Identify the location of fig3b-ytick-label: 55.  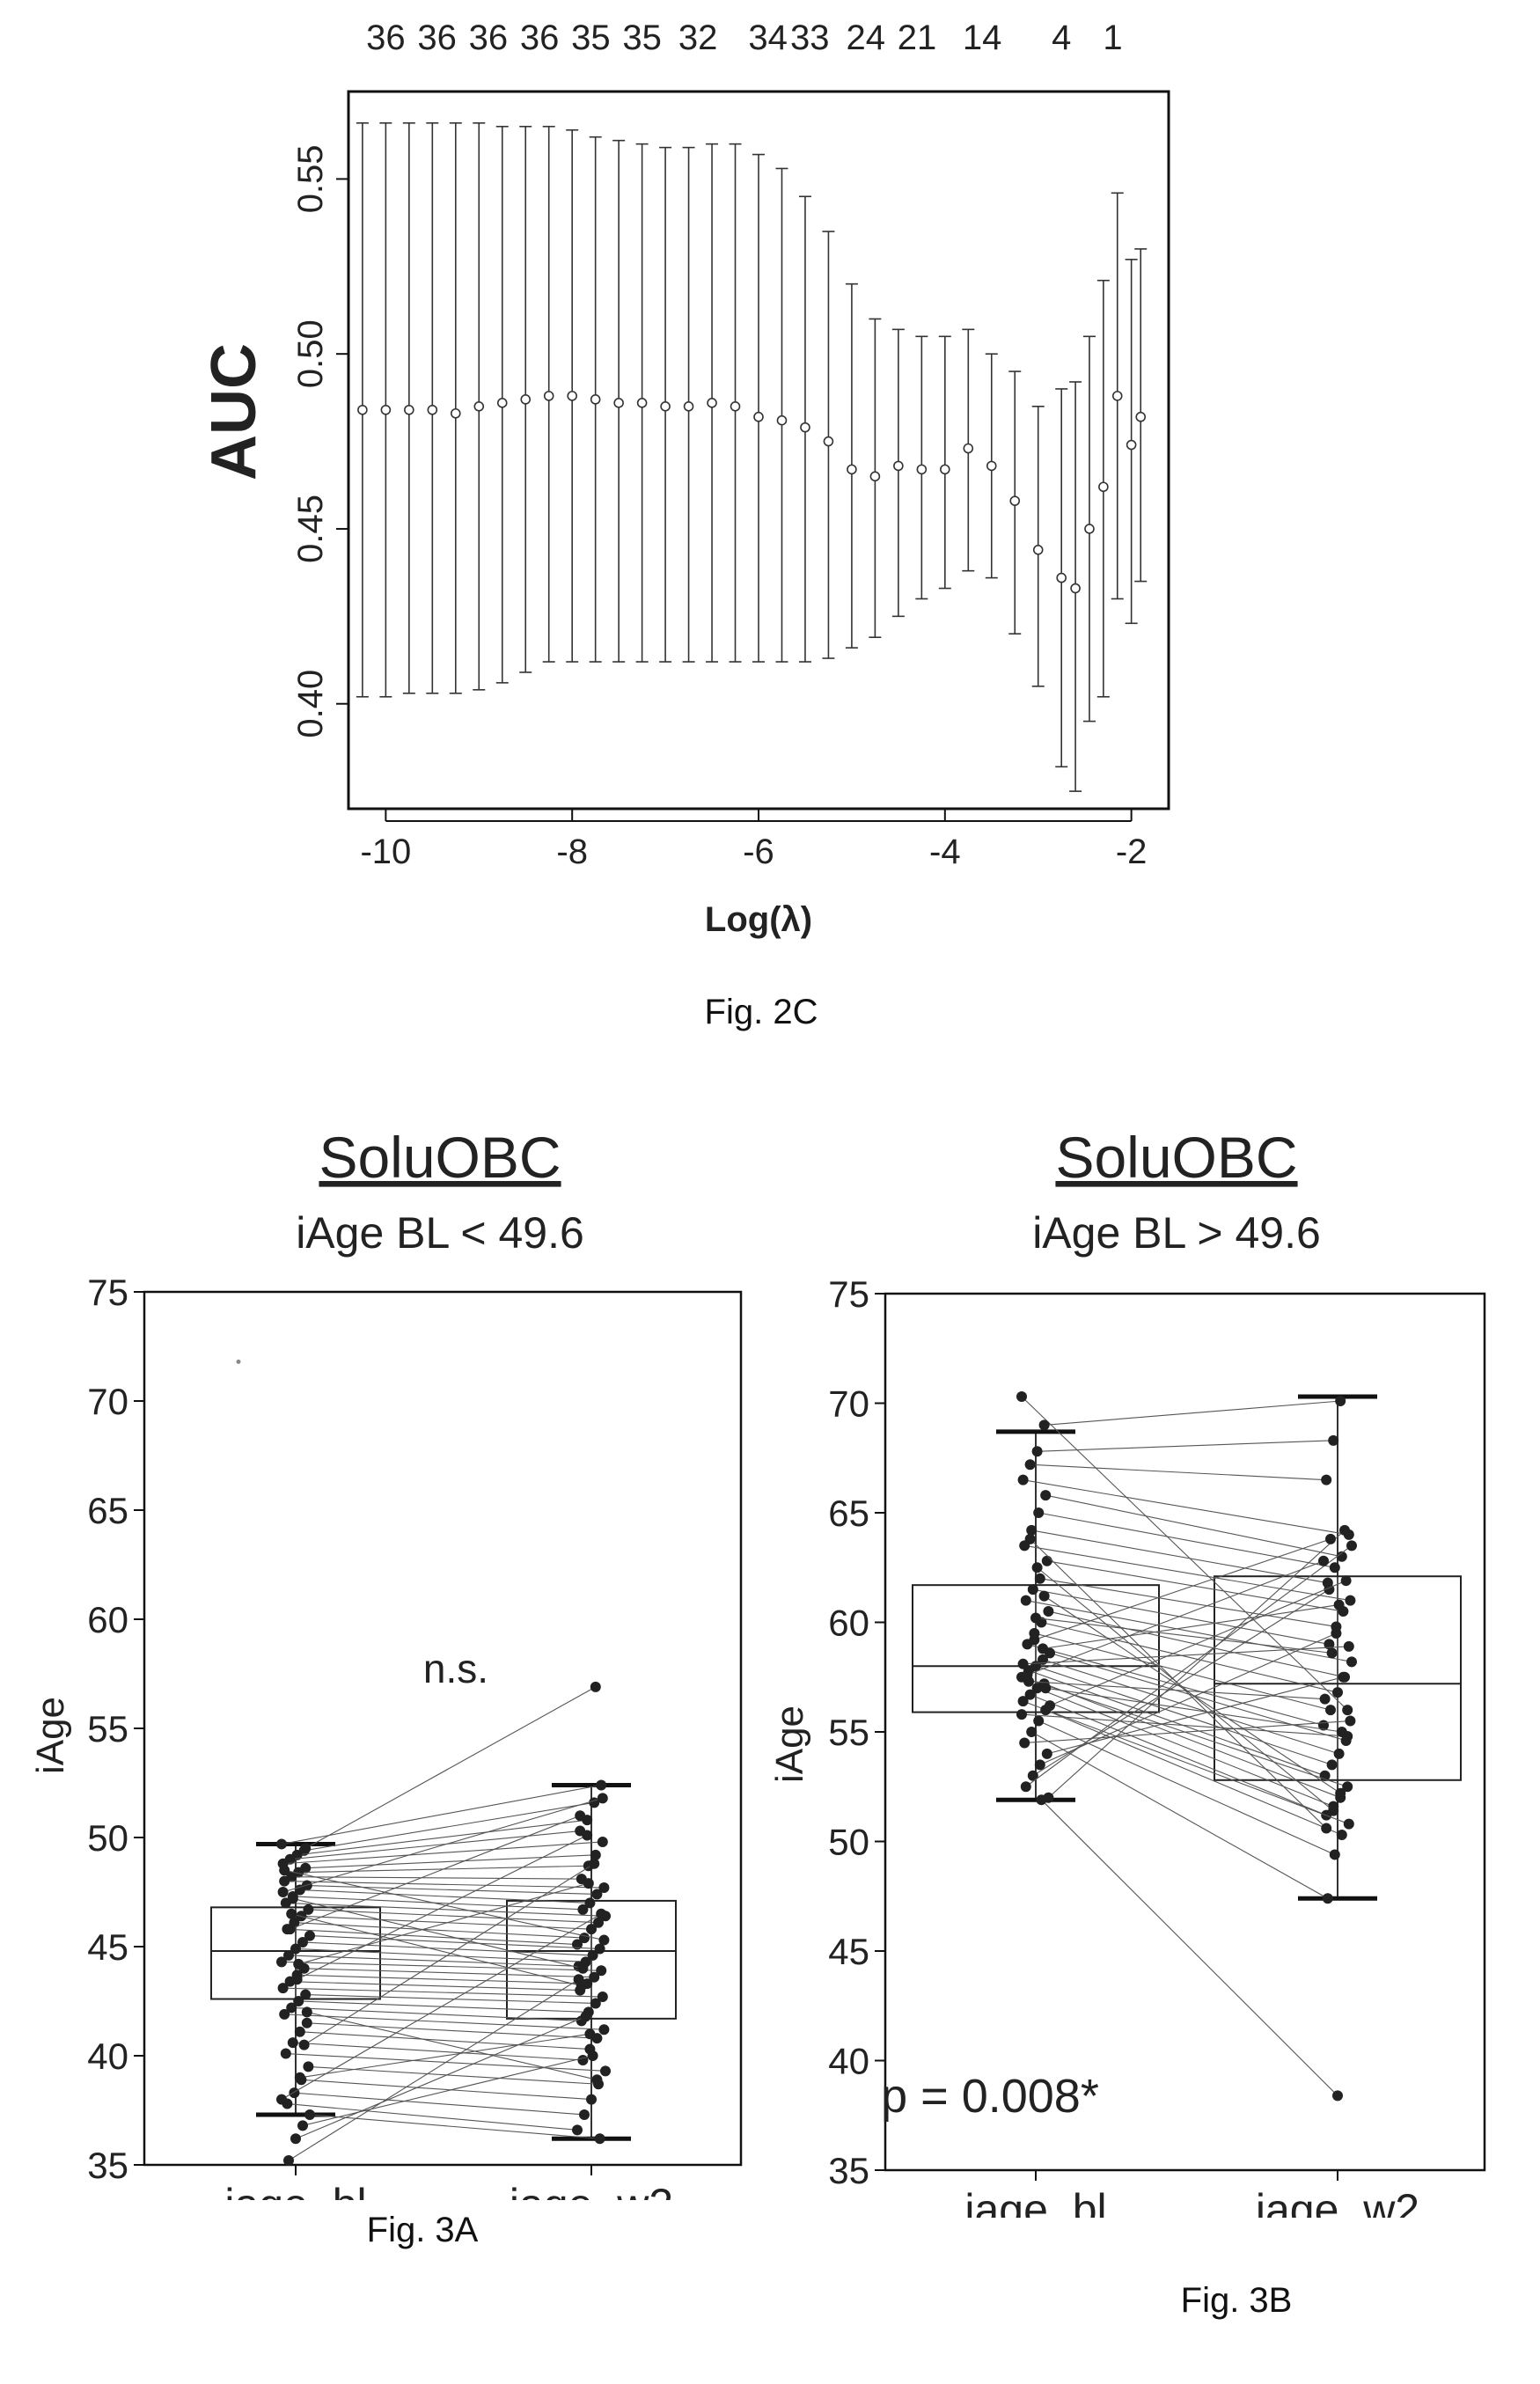
(848, 1732).